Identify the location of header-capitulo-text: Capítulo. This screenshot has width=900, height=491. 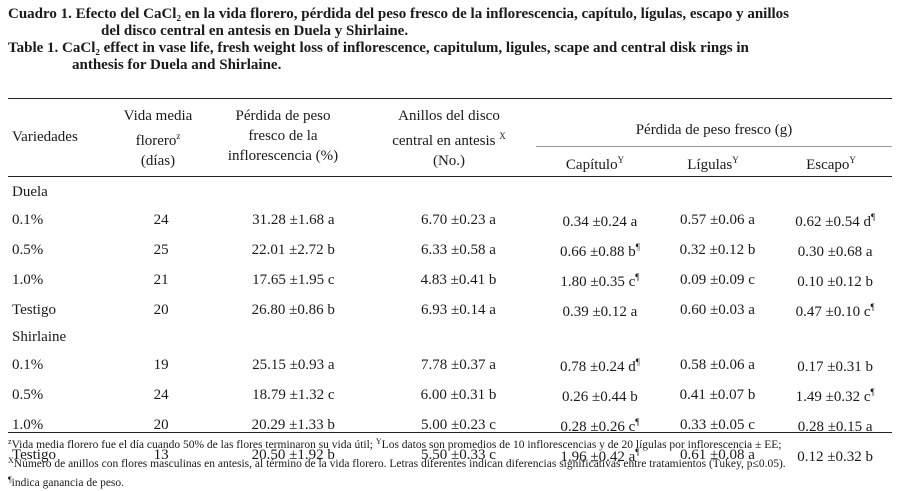
(591, 165).